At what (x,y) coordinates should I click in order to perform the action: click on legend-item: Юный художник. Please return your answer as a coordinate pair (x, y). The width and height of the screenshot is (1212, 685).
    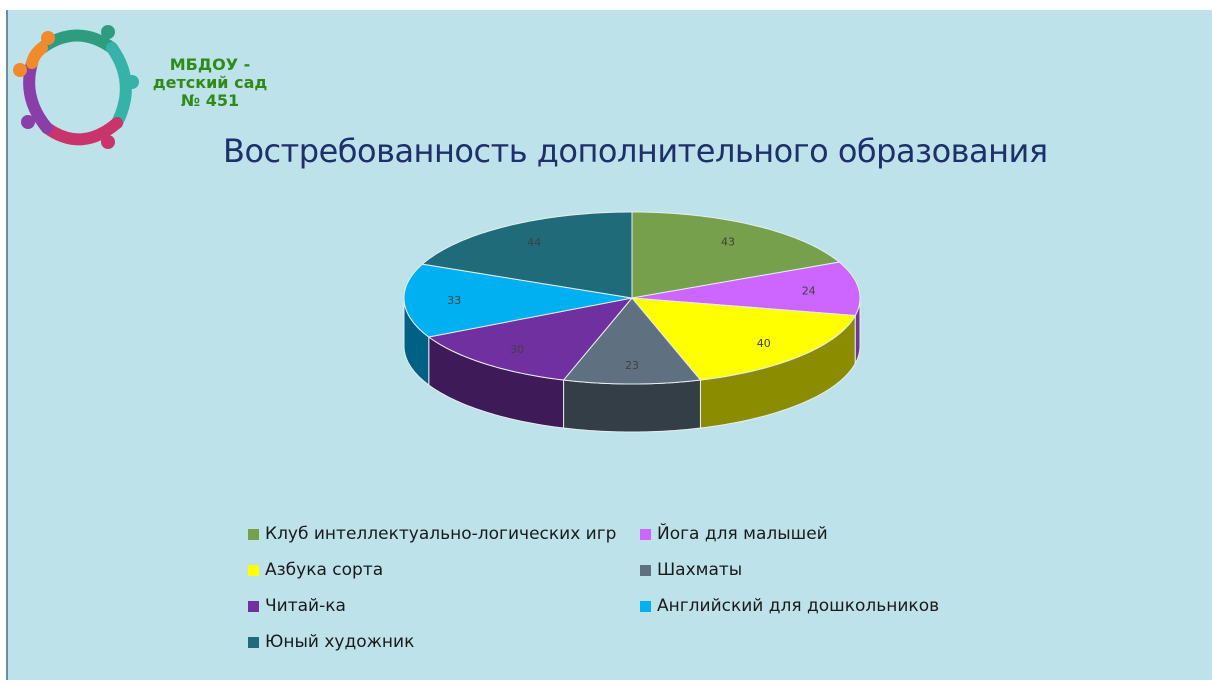
    Looking at the image, I should click on (444, 642).